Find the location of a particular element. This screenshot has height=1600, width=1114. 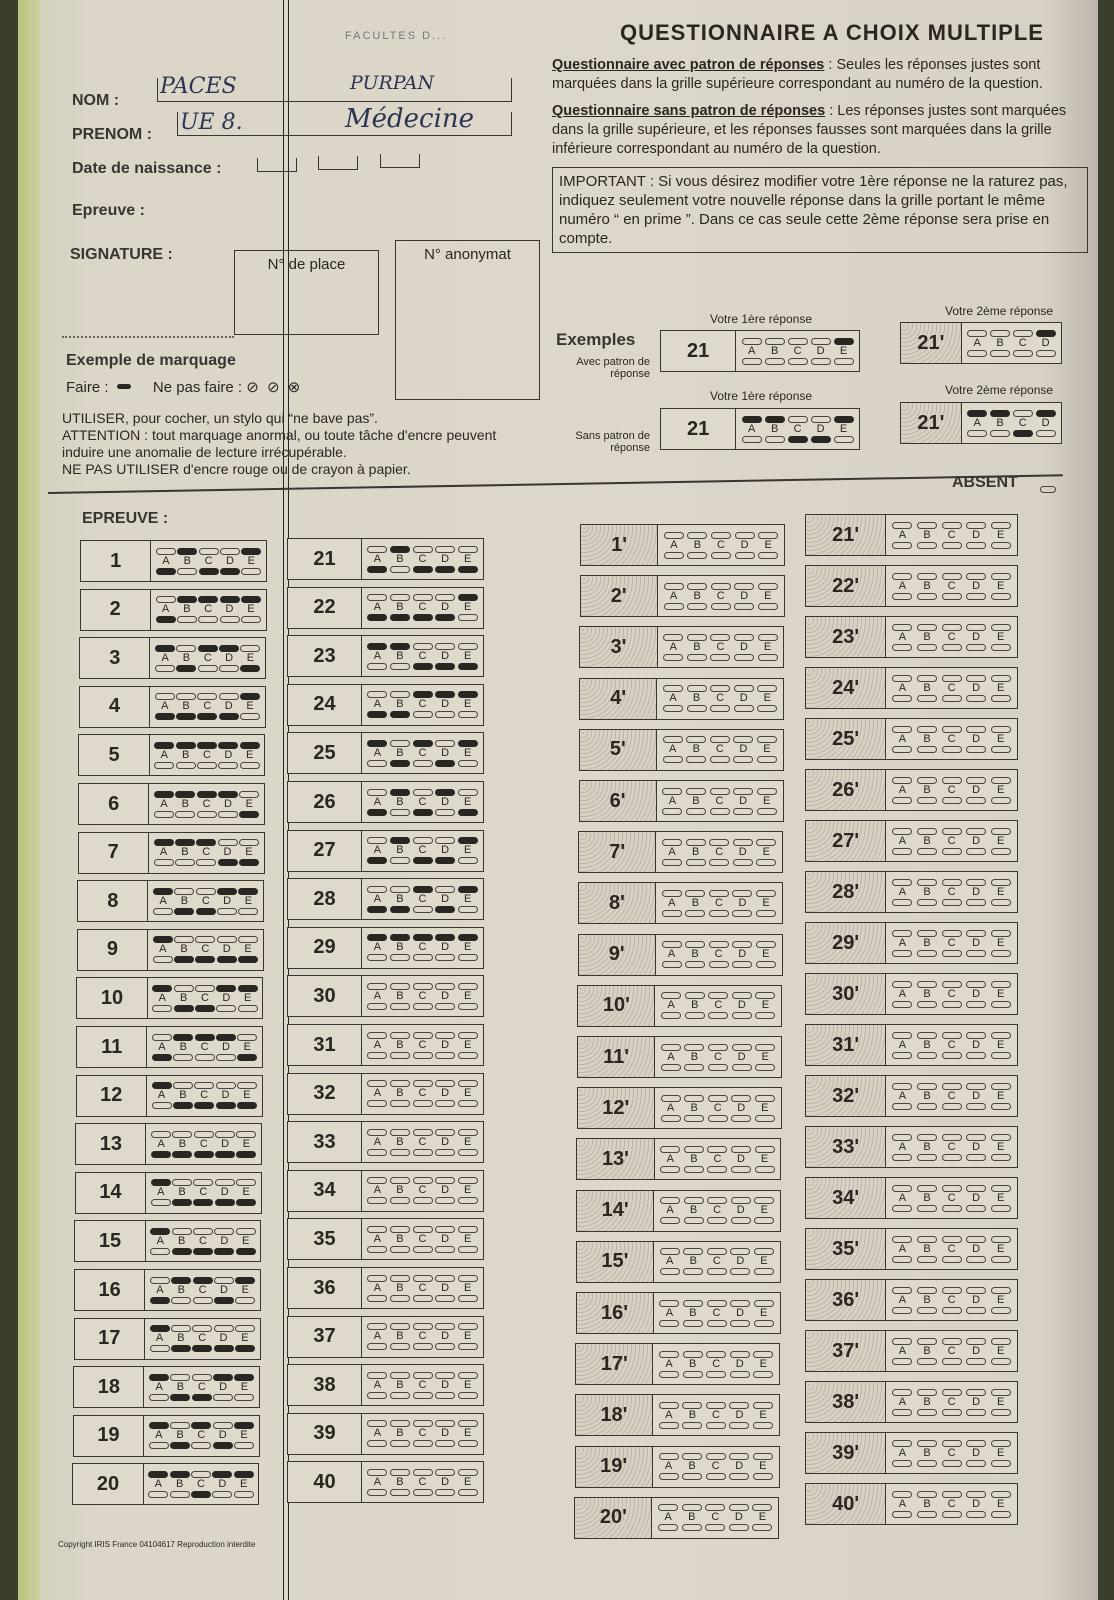

absent-bubble is located at coordinates (1048, 489).